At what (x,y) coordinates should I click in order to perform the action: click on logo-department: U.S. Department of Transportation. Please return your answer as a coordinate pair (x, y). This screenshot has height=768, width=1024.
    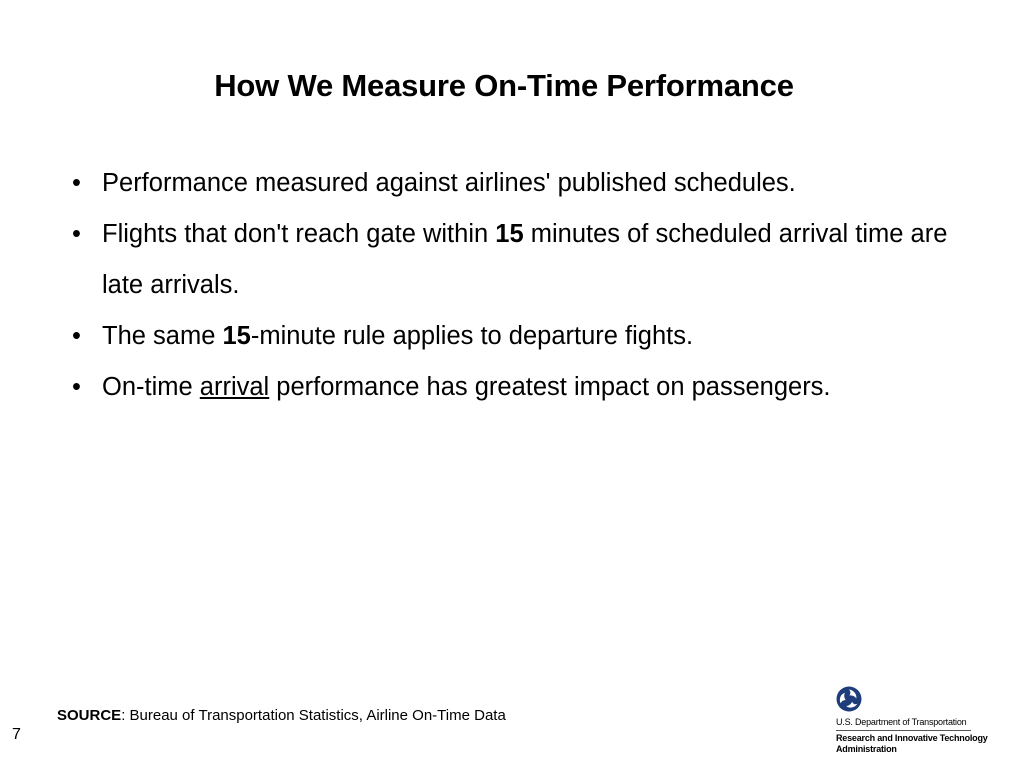
    Looking at the image, I should click on (901, 722).